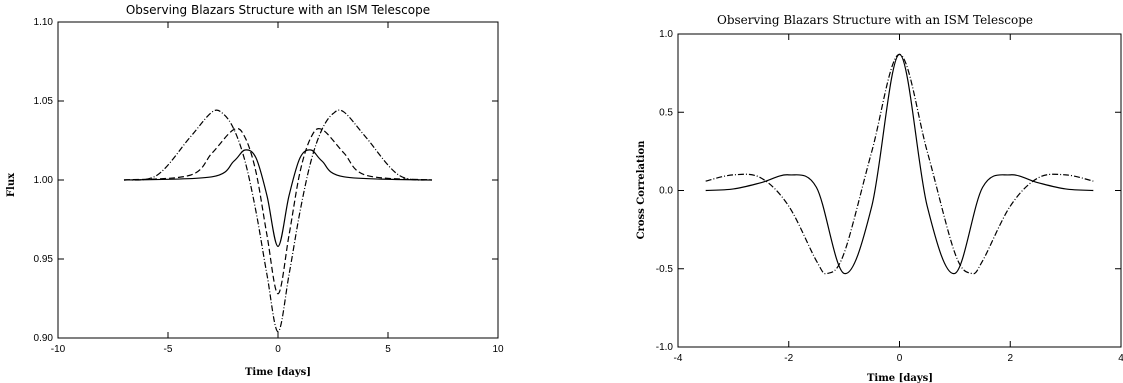 This screenshot has width=1123, height=383. What do you see at coordinates (1010, 358) in the screenshot?
I see `x-tick-label: 2` at bounding box center [1010, 358].